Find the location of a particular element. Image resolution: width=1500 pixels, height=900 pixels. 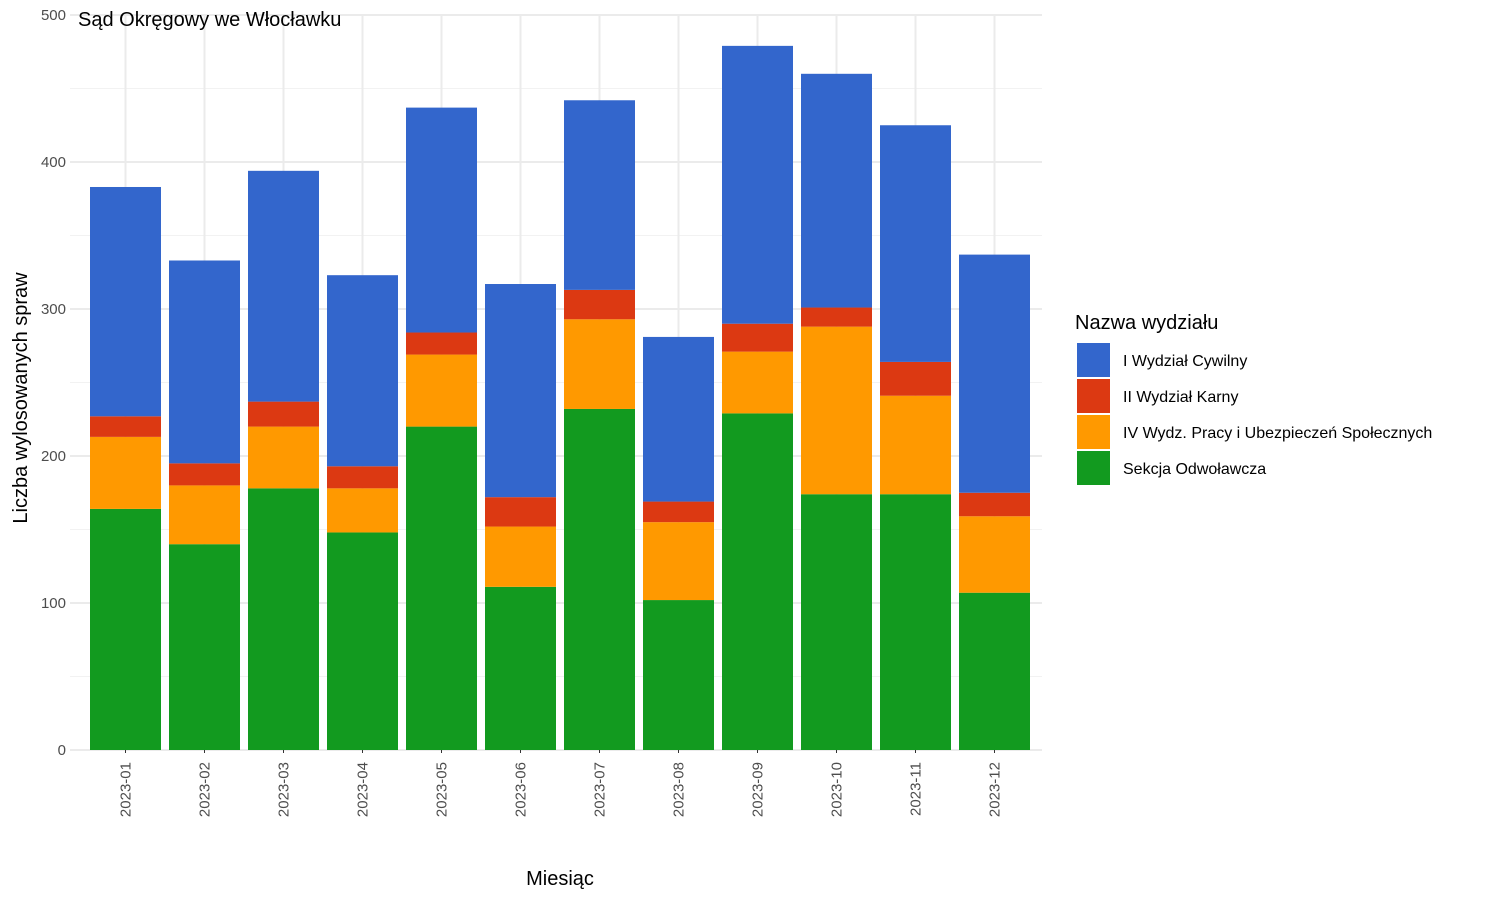

y-tick-label: 200 is located at coordinates (53, 456).